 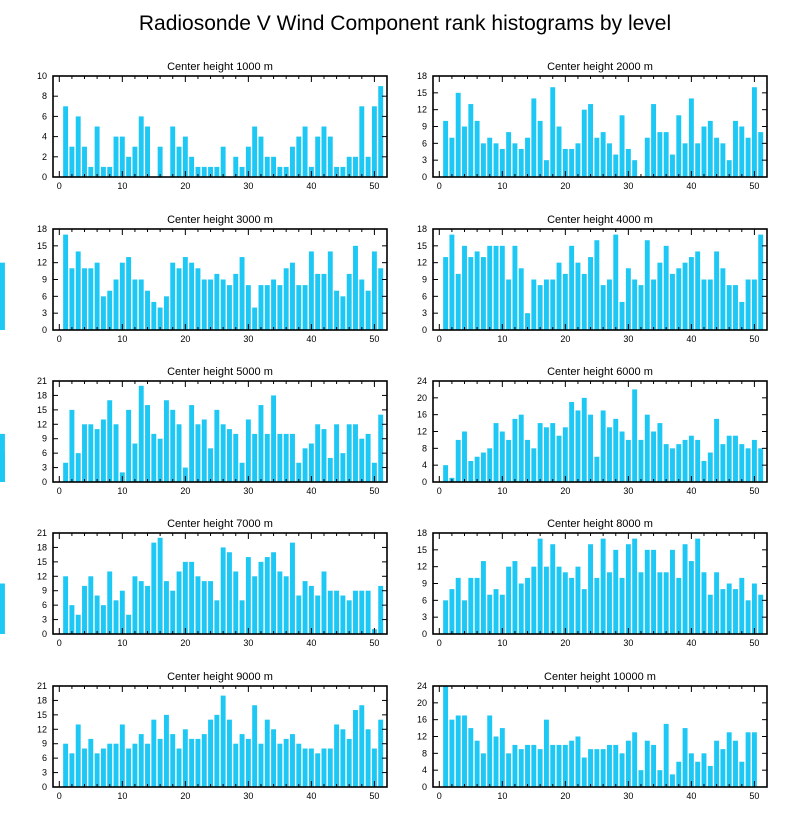 What do you see at coordinates (44, 280) in the screenshot?
I see `y-tick-label: 9` at bounding box center [44, 280].